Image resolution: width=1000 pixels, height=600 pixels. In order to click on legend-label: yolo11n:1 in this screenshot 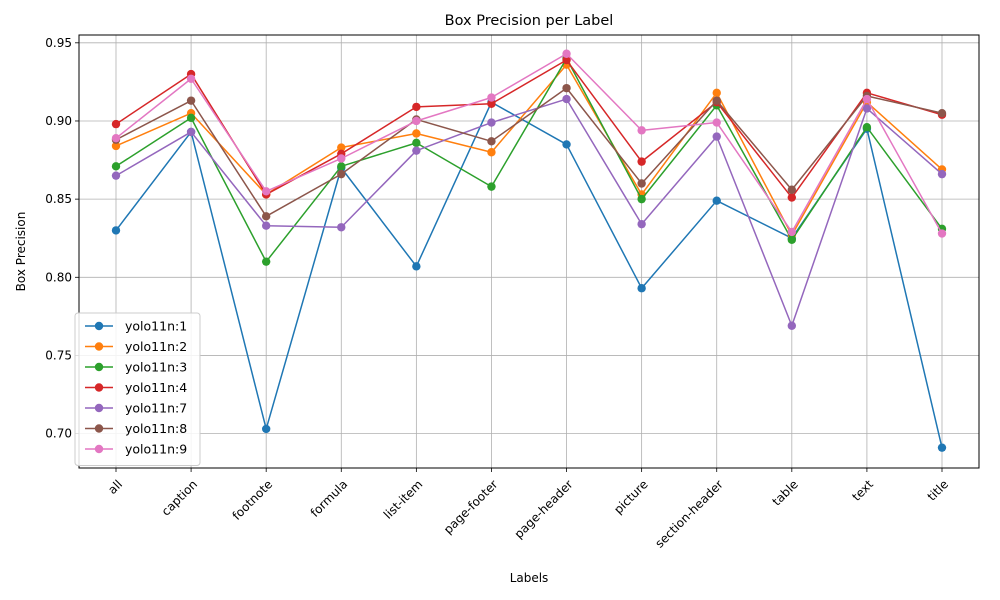, I will do `click(156, 326)`.